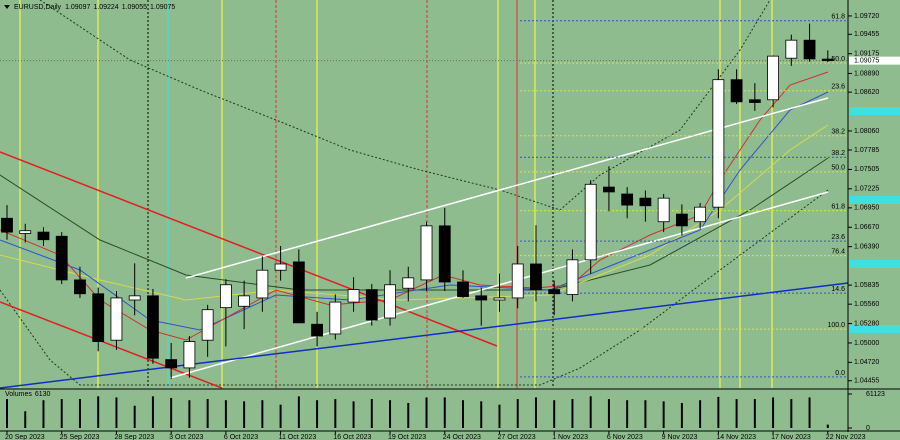 Image resolution: width=900 pixels, height=440 pixels. Describe the element at coordinates (866, 54) in the screenshot. I see `y-tick-label: 1.09175` at that location.